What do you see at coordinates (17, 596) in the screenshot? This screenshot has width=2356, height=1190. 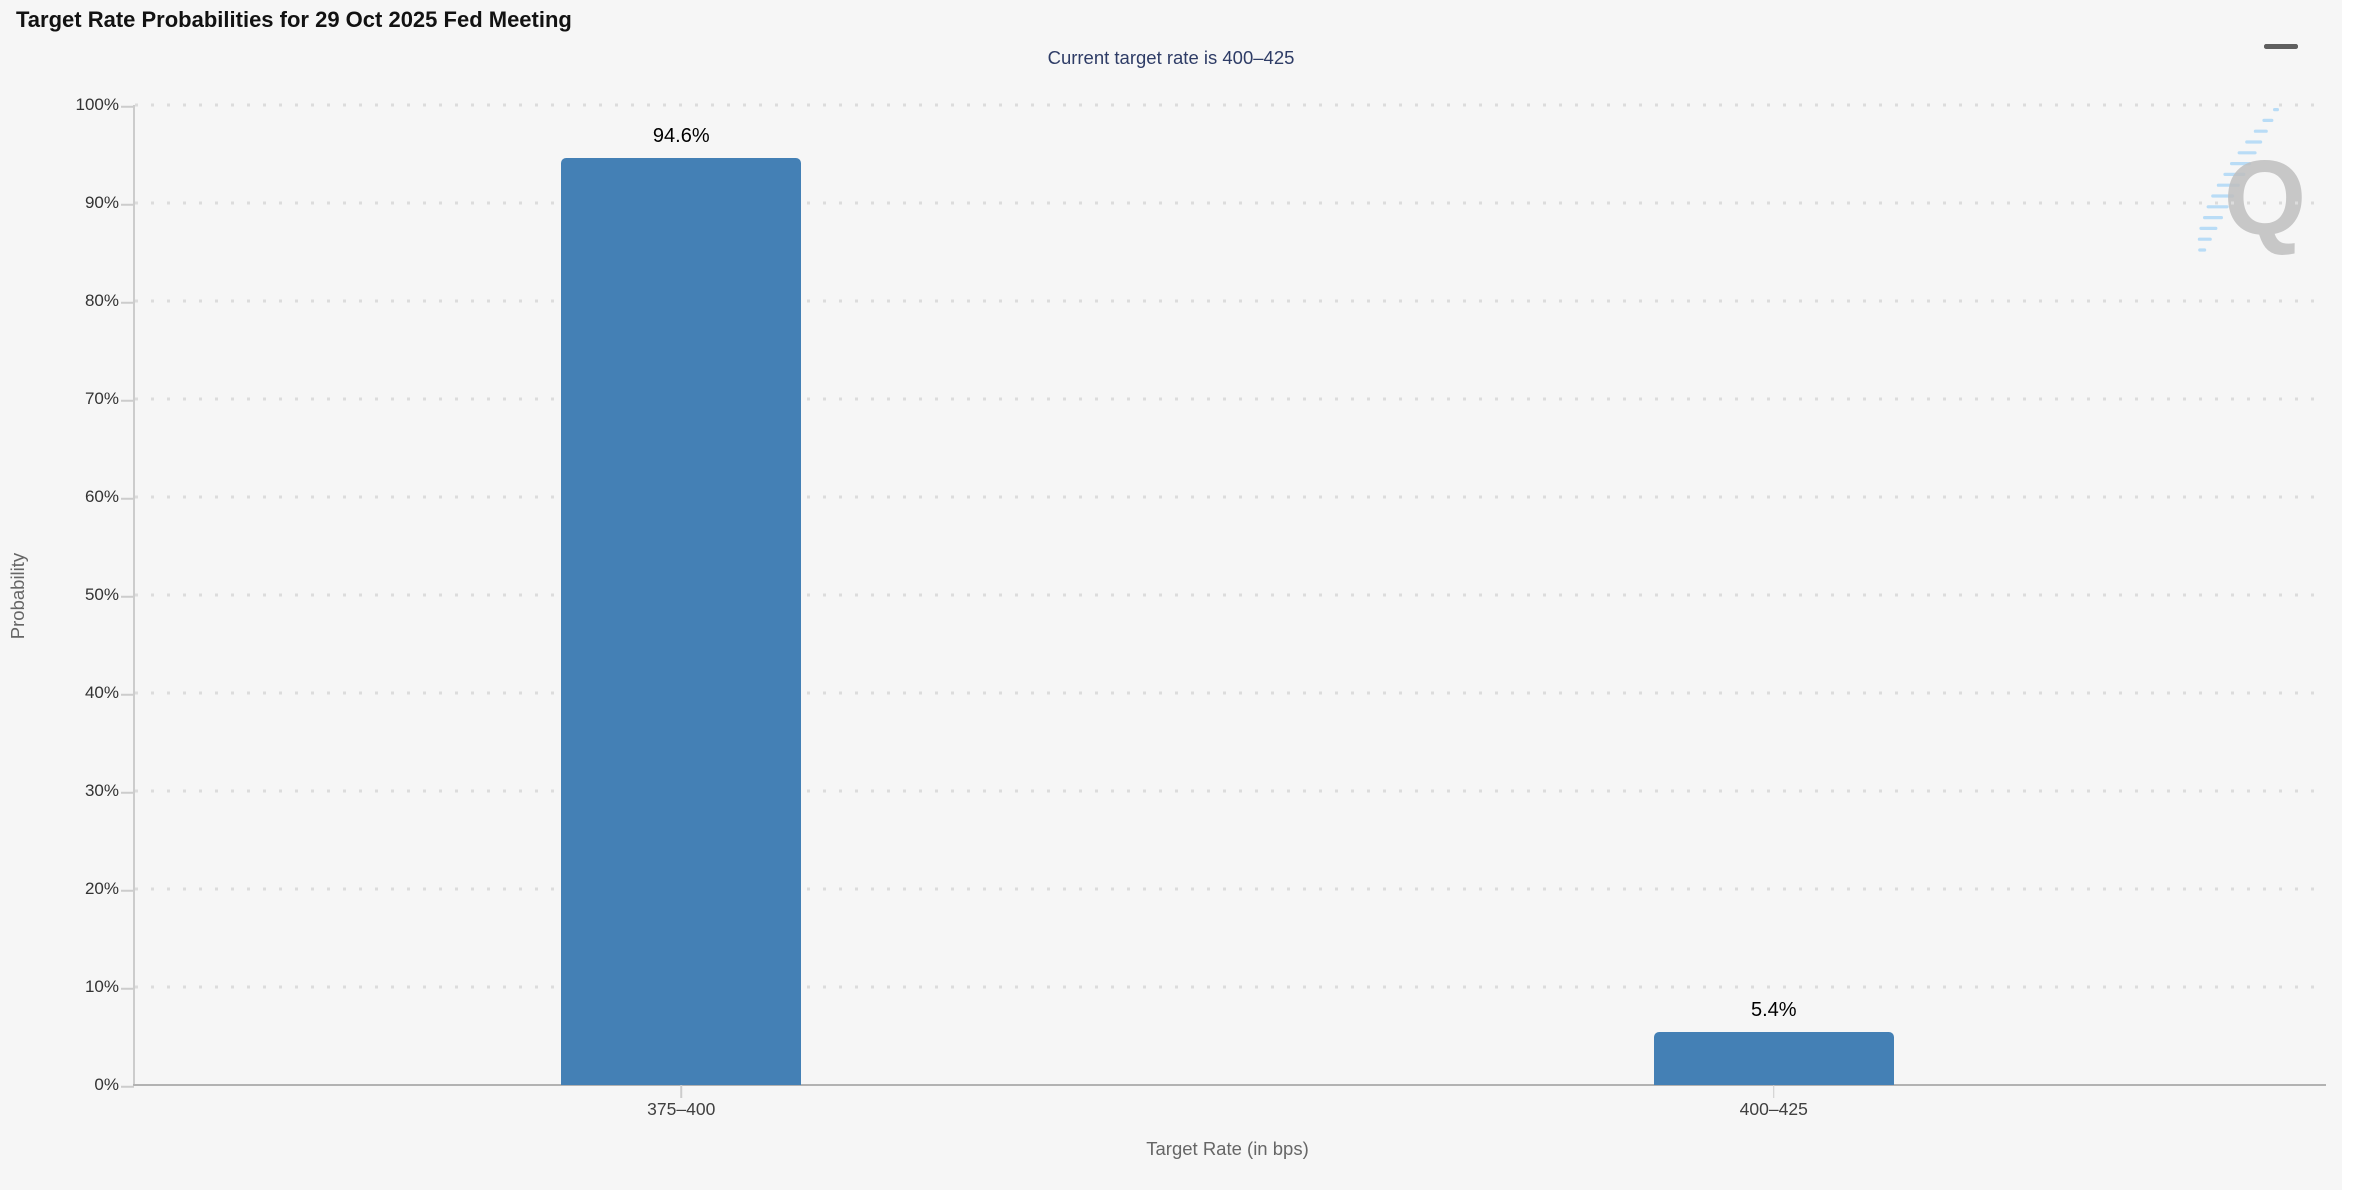 I see `y-axis-title: Probability` at bounding box center [17, 596].